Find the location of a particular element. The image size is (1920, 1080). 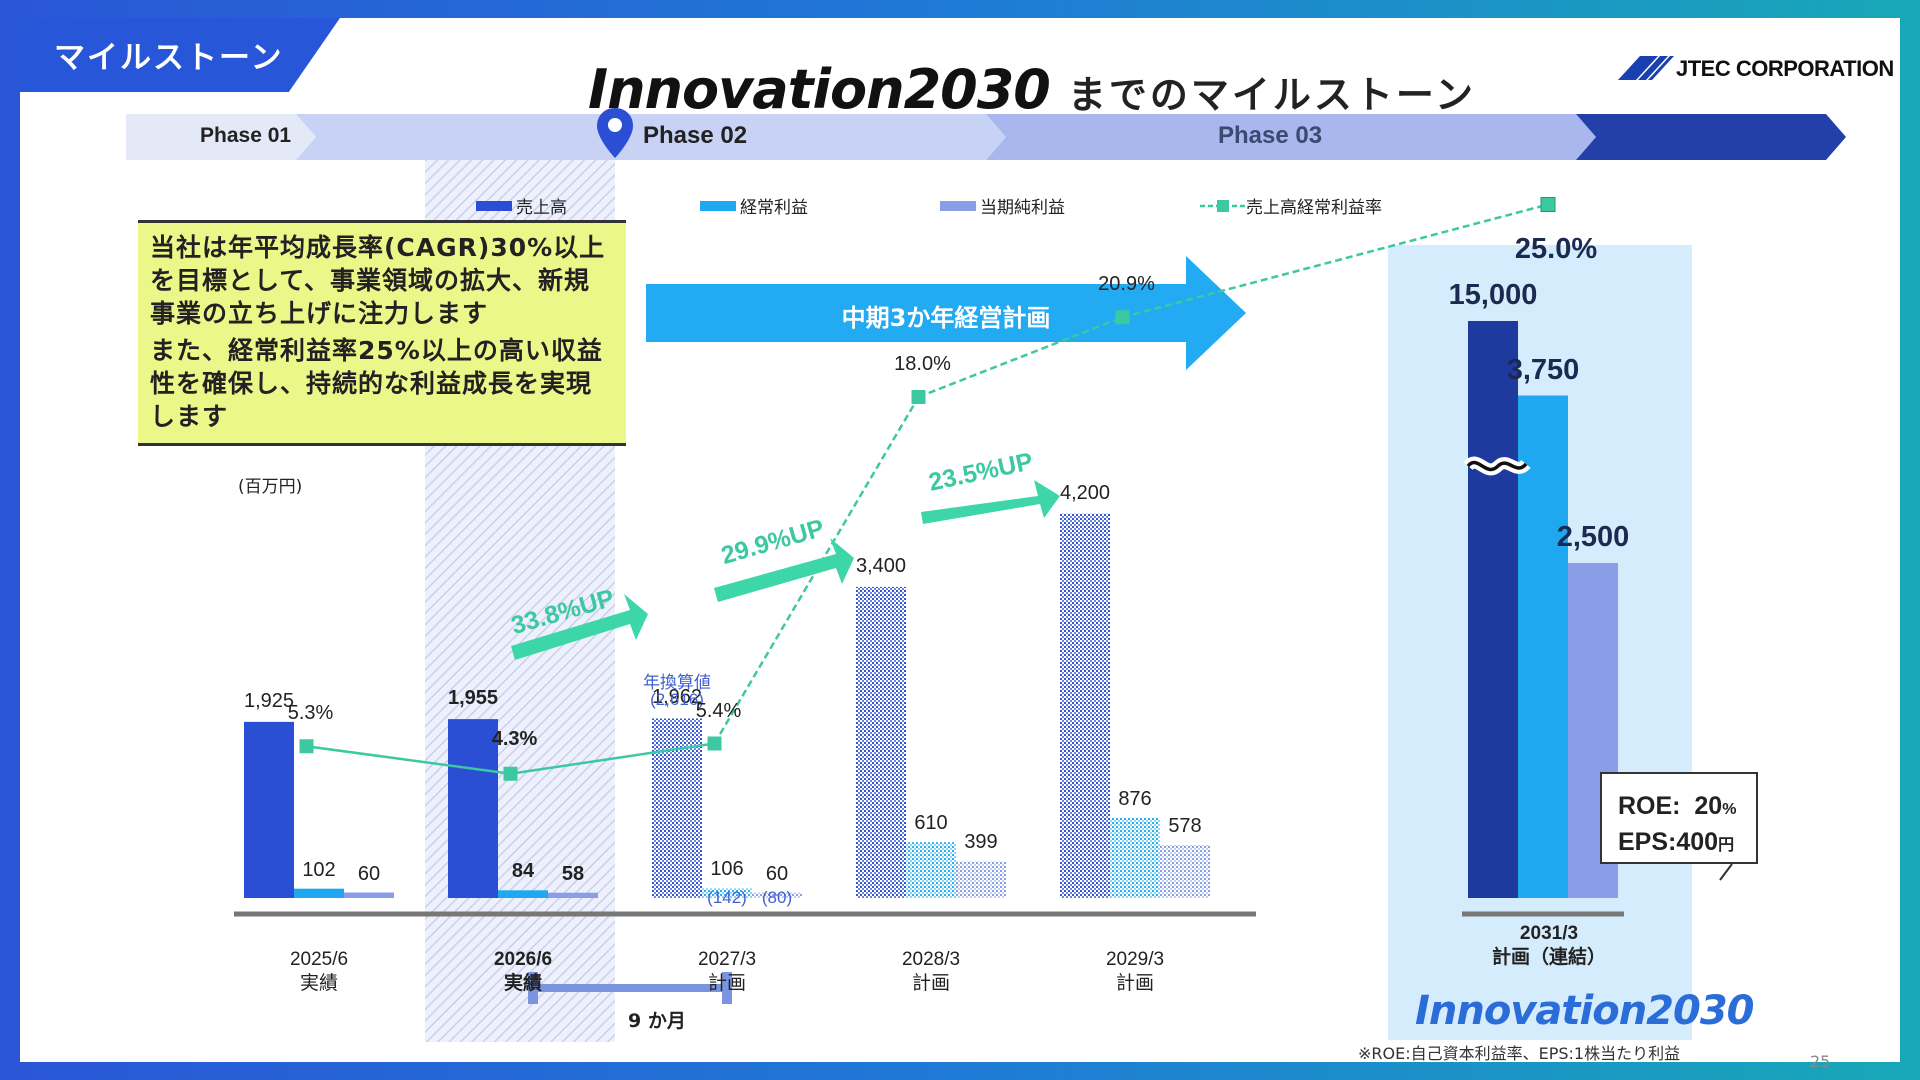

value-net-5: 2,500 is located at coordinates (1593, 537).